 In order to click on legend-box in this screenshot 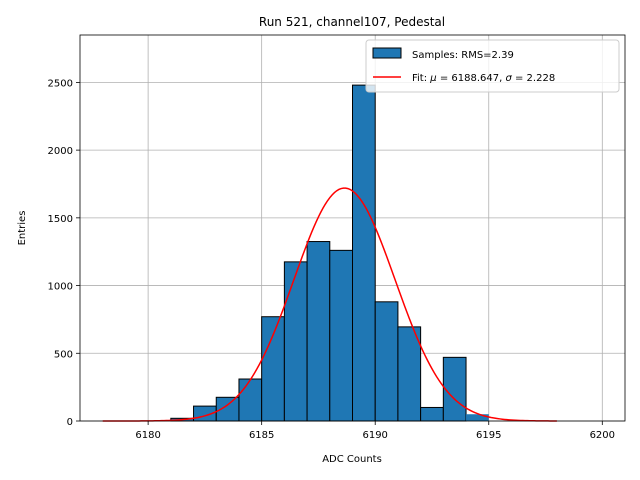, I will do `click(492, 66)`.